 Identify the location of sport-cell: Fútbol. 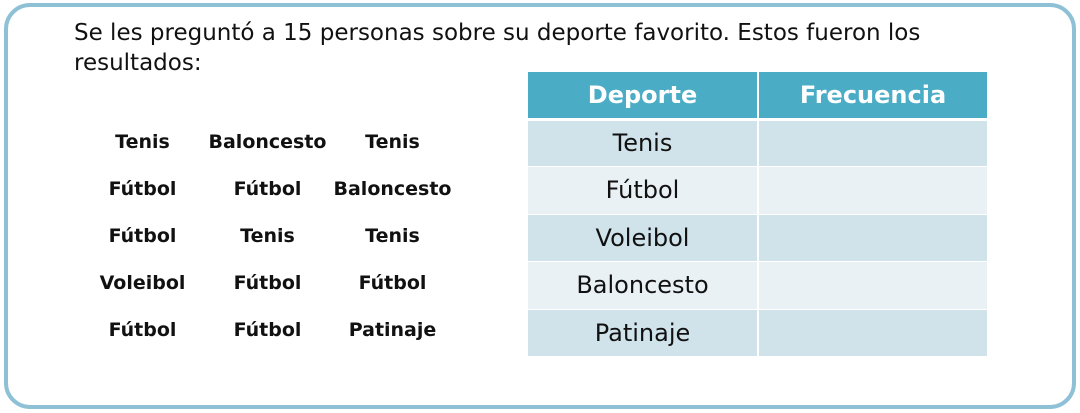
(643, 190).